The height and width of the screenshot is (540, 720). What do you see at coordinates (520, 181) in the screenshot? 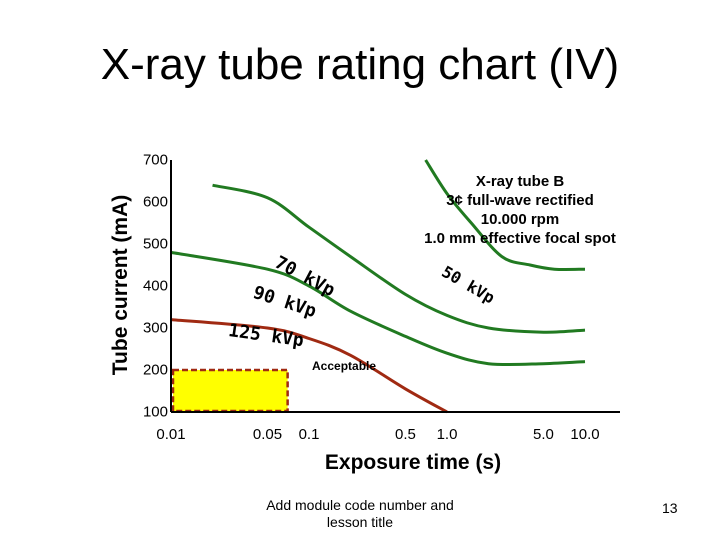
I see `tube-info-line: X-ray tube B` at bounding box center [520, 181].